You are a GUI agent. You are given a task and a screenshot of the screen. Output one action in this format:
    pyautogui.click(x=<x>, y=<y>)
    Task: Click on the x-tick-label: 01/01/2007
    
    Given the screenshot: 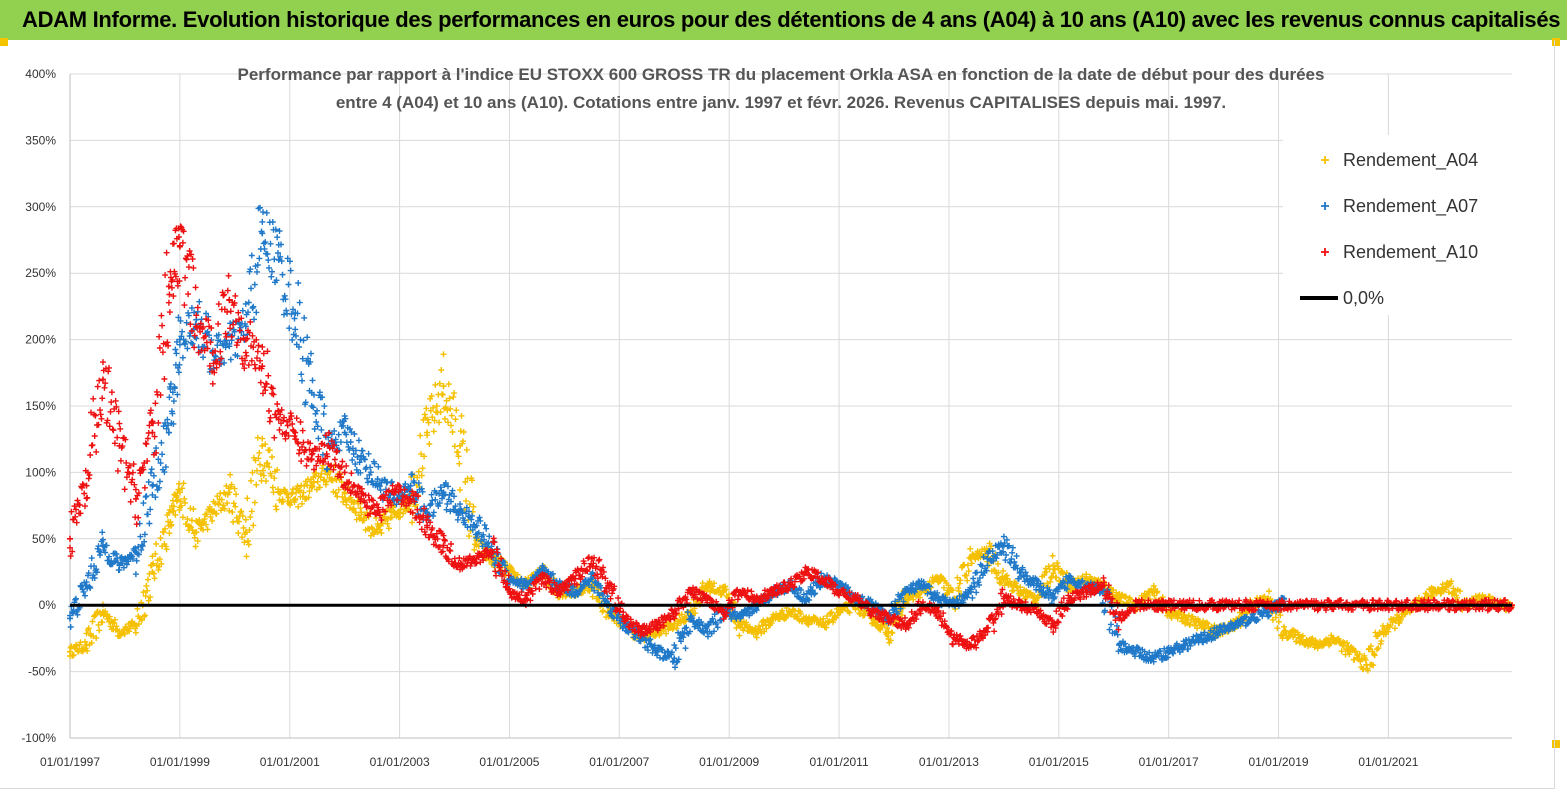 What is the action you would take?
    pyautogui.click(x=619, y=762)
    